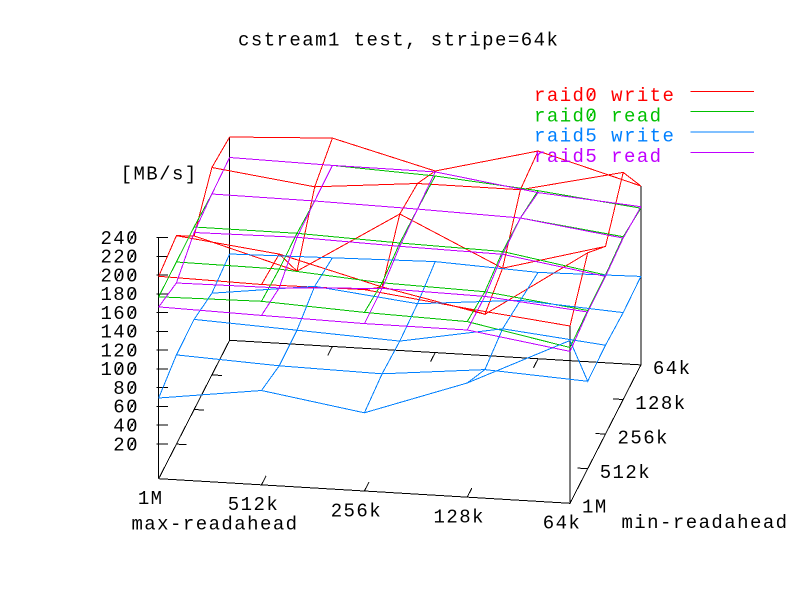 The height and width of the screenshot is (600, 800). What do you see at coordinates (119, 370) in the screenshot?
I see `svg-text: 100` at bounding box center [119, 370].